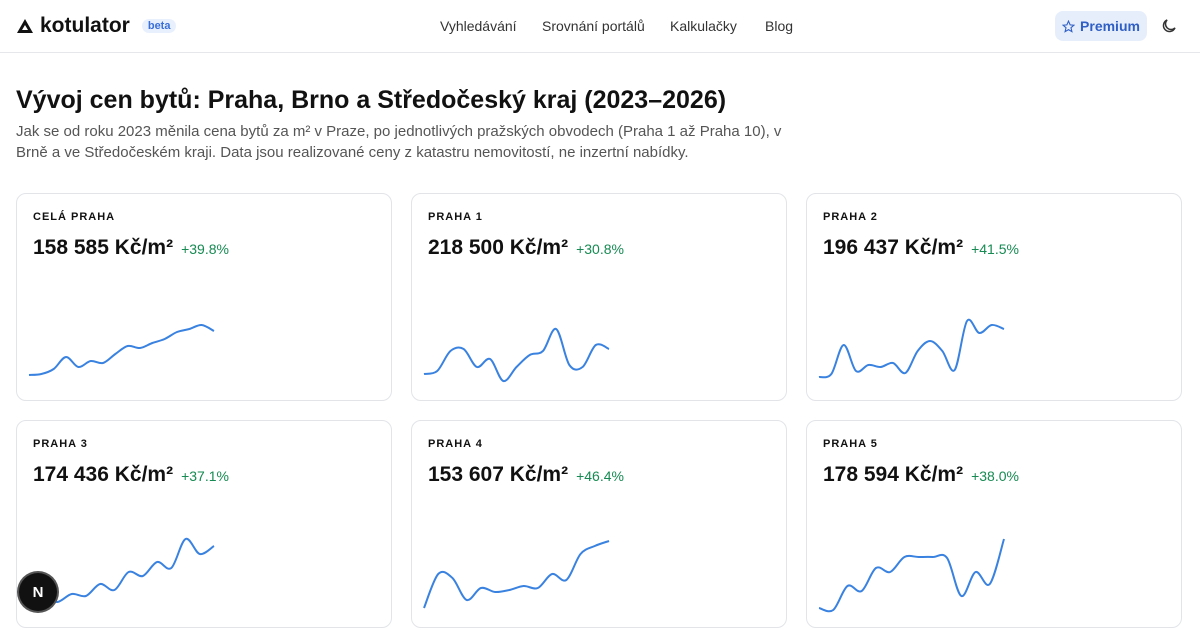 The width and height of the screenshot is (1200, 630). I want to click on card-label: CELÁ PRAHA, so click(74, 217).